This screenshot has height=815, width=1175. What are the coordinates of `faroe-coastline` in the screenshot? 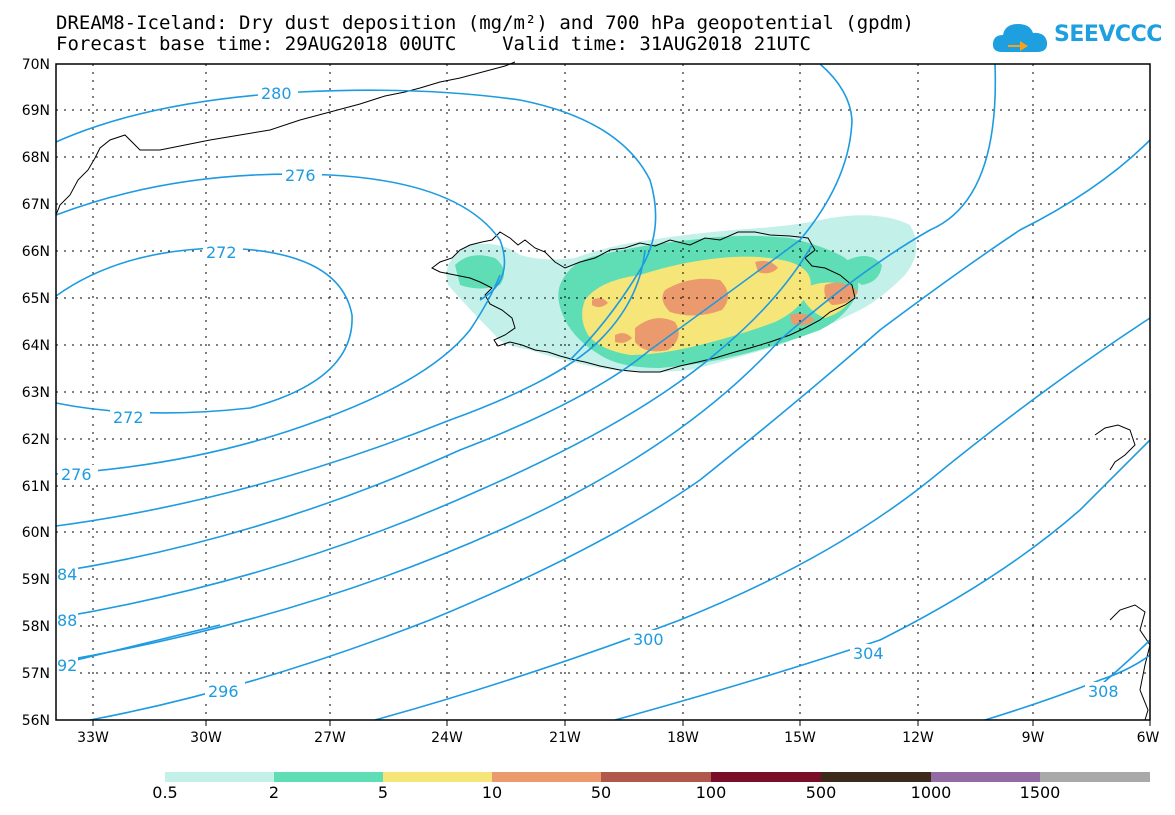 It's located at (1115, 447).